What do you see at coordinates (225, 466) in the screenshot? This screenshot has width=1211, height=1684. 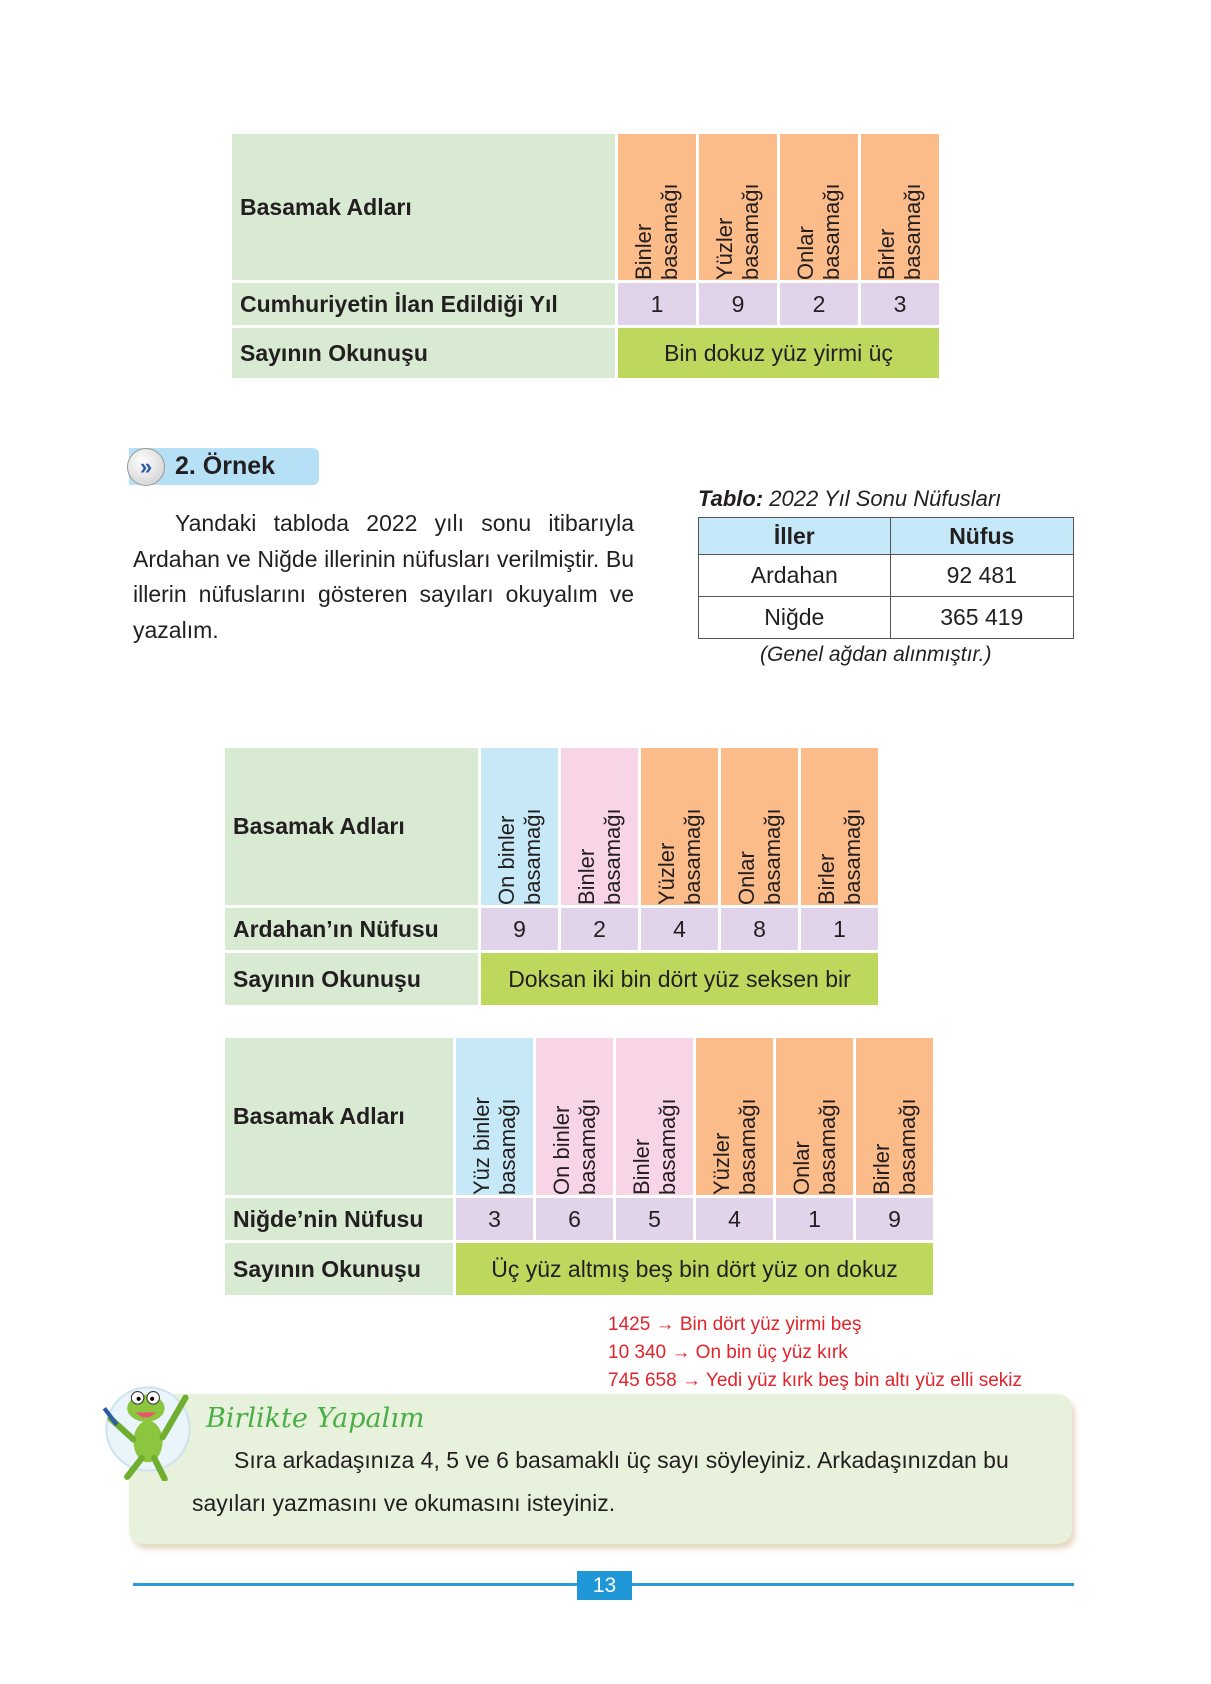 I see `example-title: 2. Örnek` at bounding box center [225, 466].